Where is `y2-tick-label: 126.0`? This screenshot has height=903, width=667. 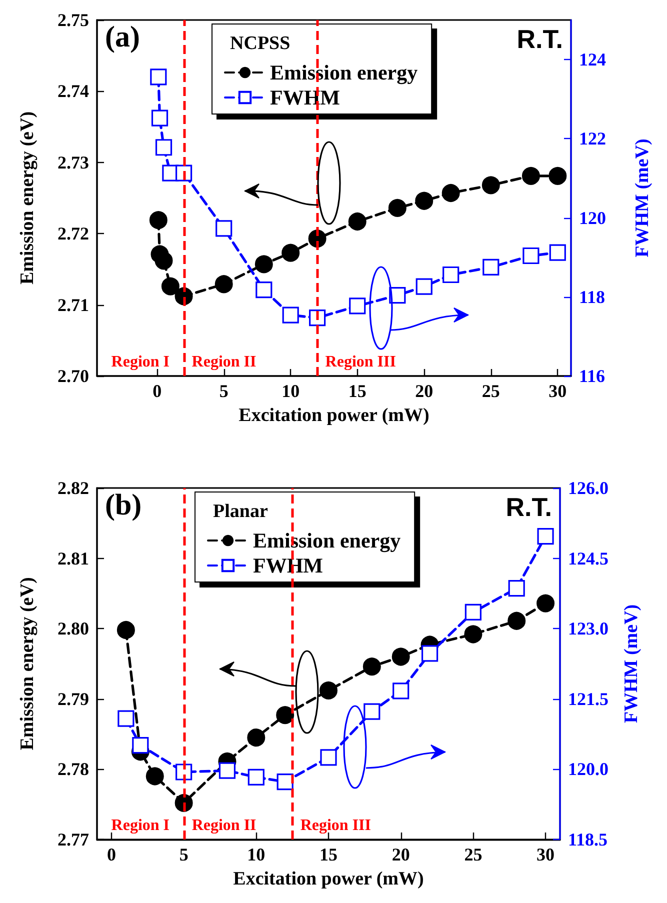 y2-tick-label: 126.0 is located at coordinates (588, 488).